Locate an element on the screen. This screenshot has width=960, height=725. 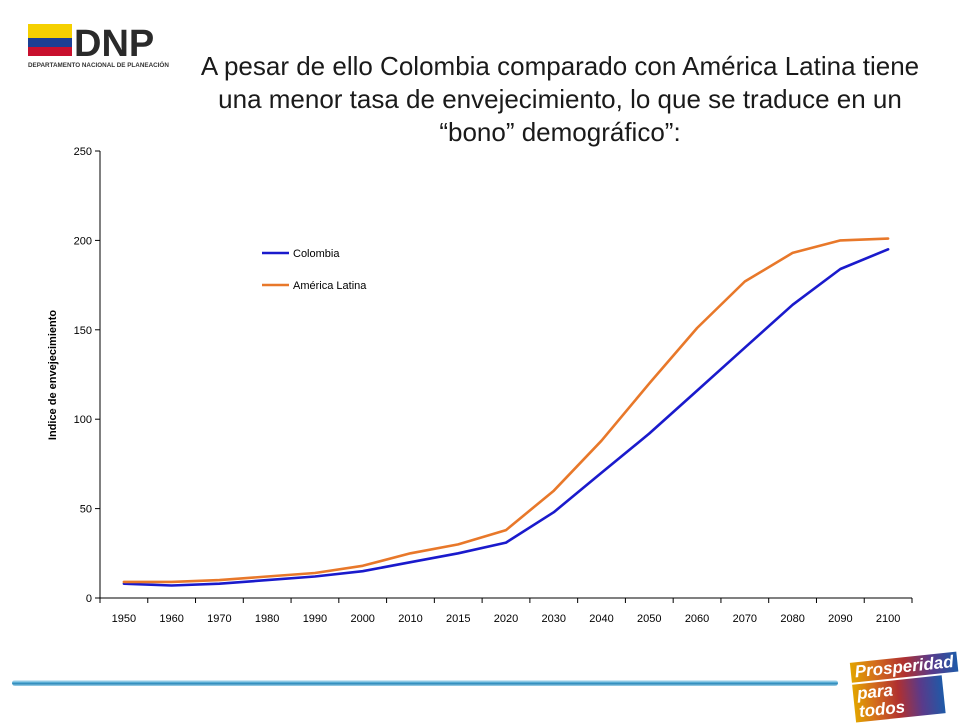
x-tick-label: 2020 is located at coordinates (506, 619).